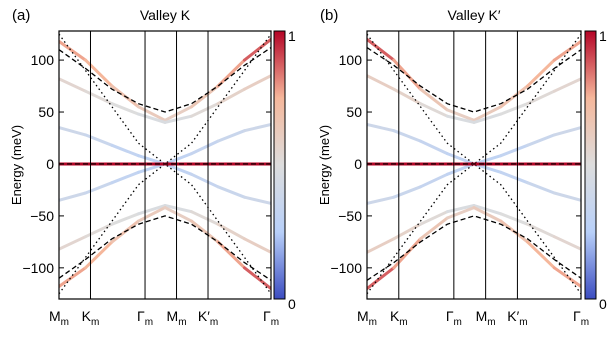 This screenshot has width=608, height=339. Describe the element at coordinates (358, 164) in the screenshot. I see `y-tick-label: 0` at that location.